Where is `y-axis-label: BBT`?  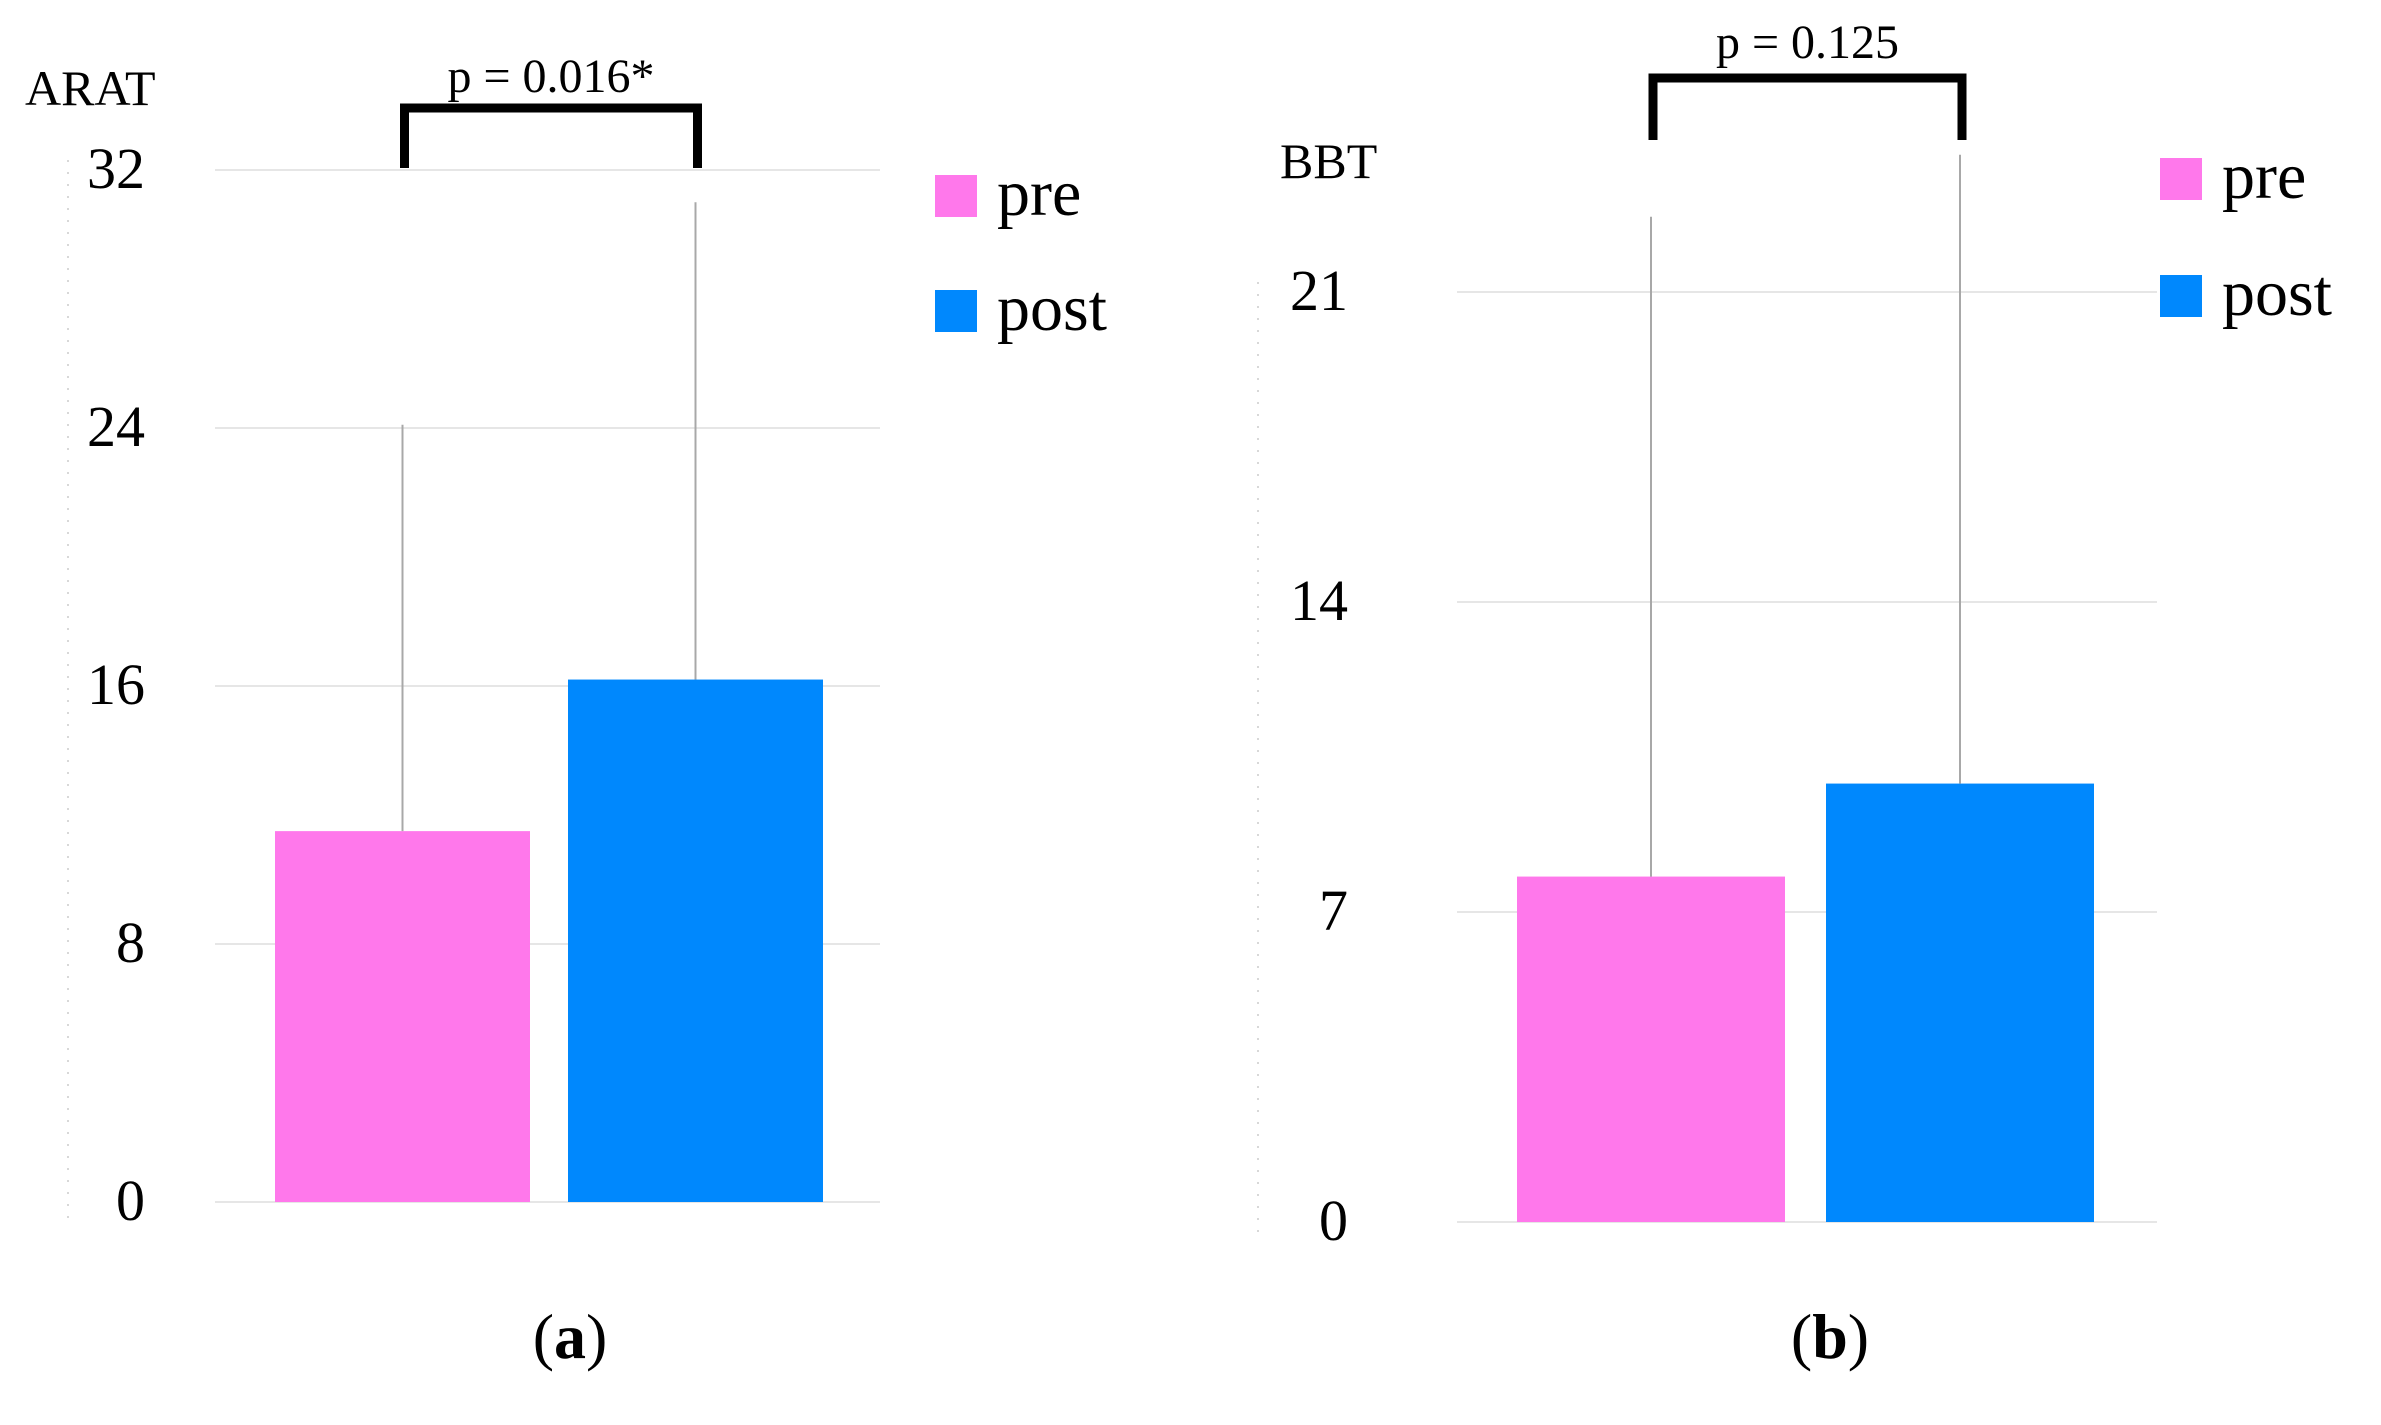 y-axis-label: BBT is located at coordinates (1328, 161).